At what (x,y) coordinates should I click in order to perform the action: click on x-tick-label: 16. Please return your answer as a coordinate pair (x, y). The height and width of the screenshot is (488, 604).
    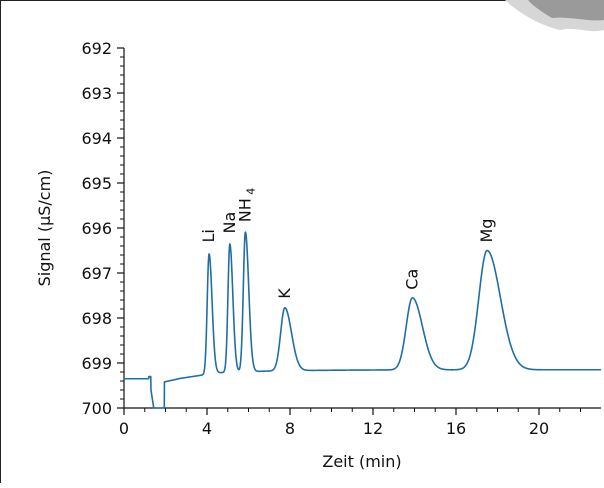
    Looking at the image, I should click on (456, 428).